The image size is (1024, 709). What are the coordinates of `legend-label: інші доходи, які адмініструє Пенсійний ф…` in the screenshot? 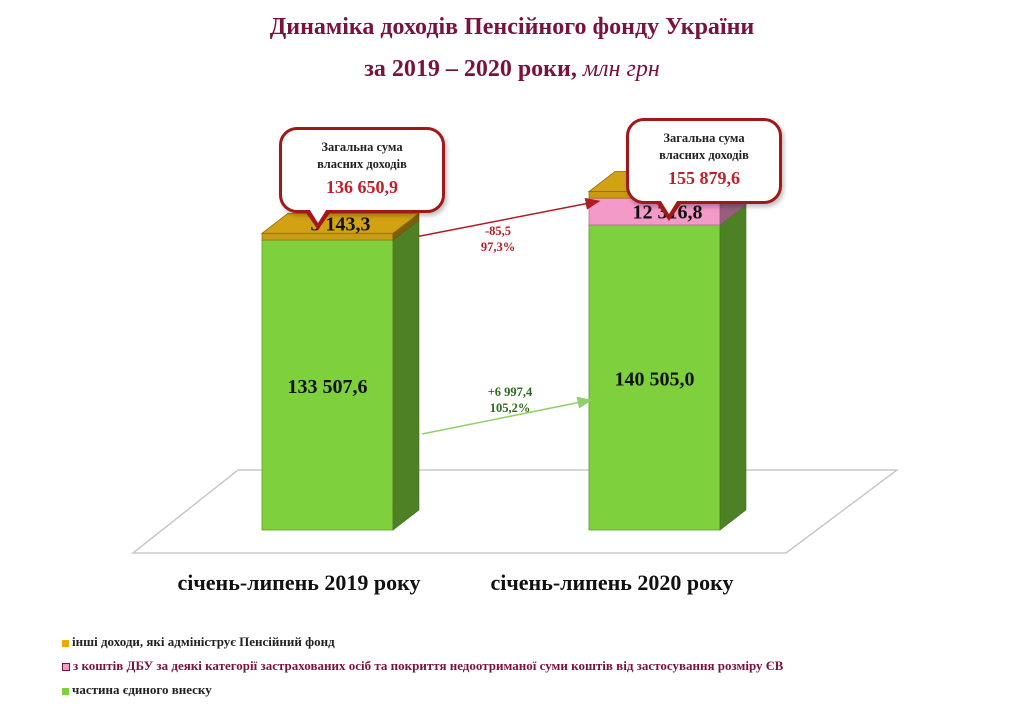 It's located at (203, 641).